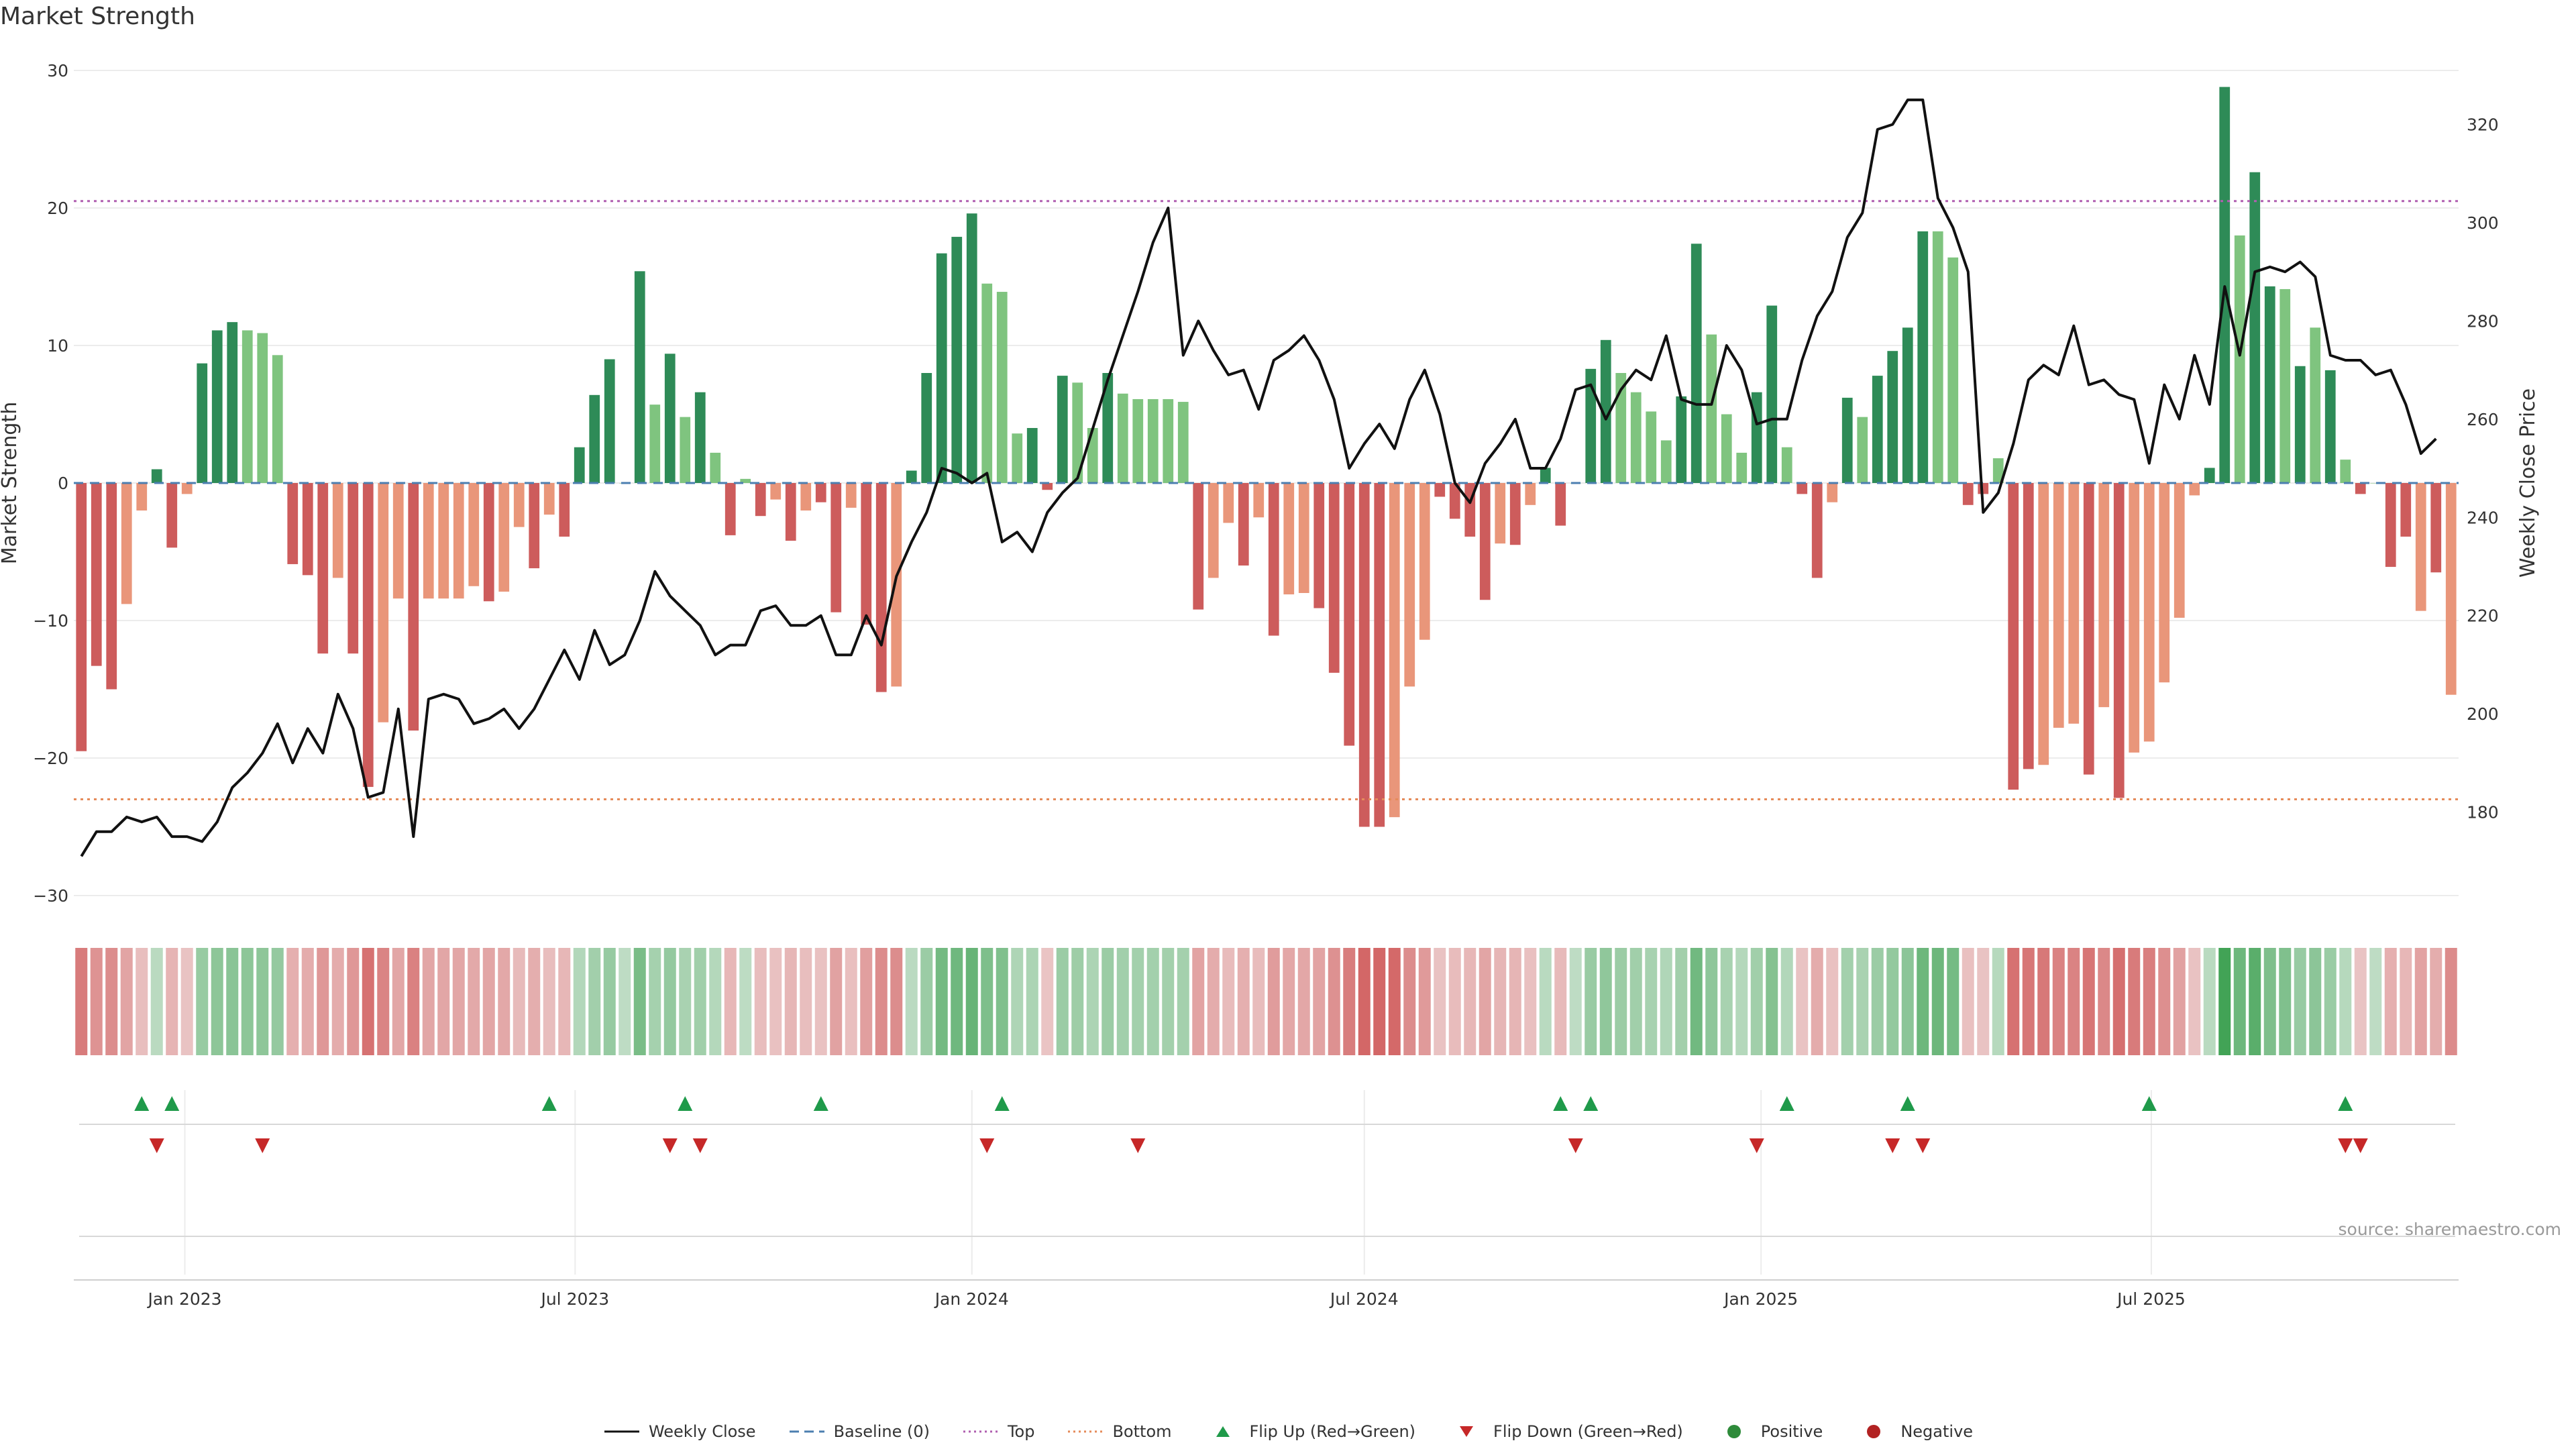 The height and width of the screenshot is (1449, 2576). Describe the element at coordinates (1085, 1431) in the screenshot. I see `dotted-line-icon` at that location.